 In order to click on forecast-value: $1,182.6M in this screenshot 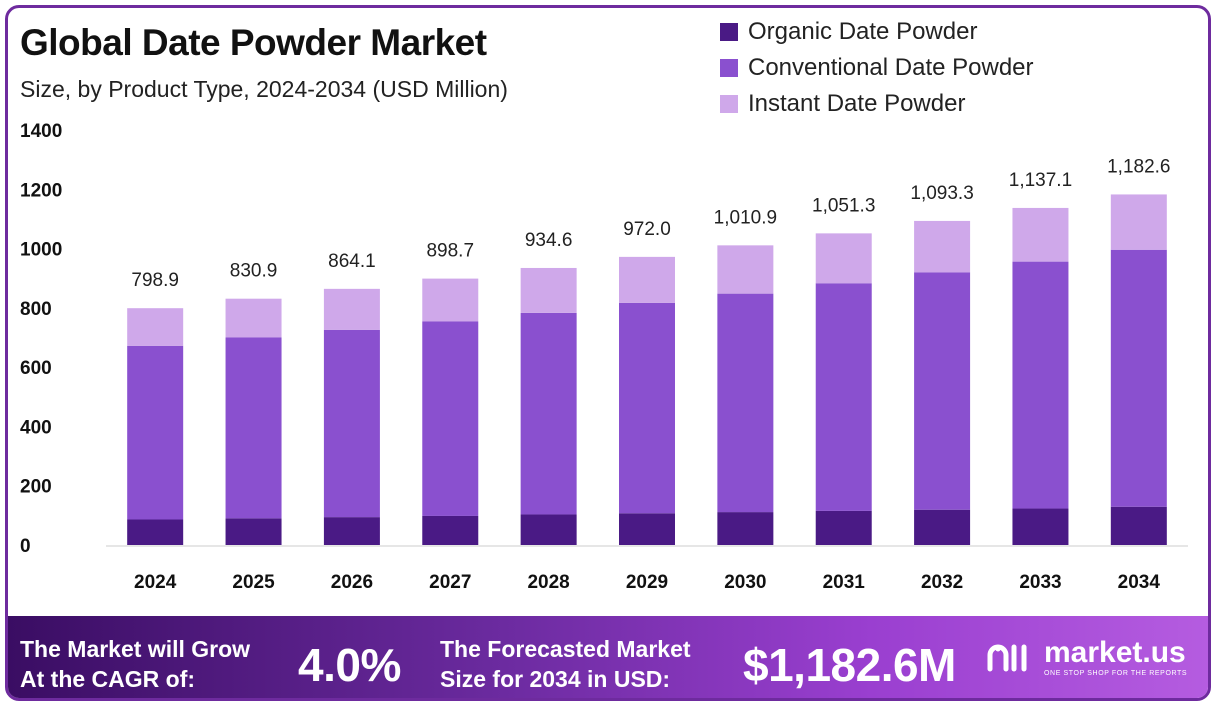, I will do `click(849, 665)`.